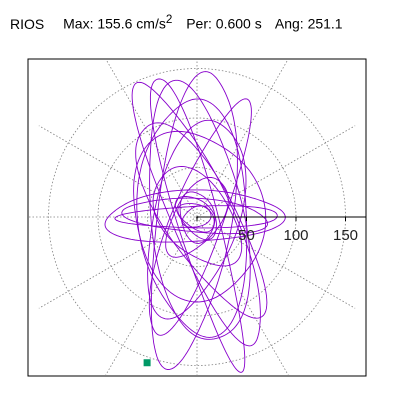 The width and height of the screenshot is (400, 400). What do you see at coordinates (281, 230) in the screenshot?
I see `radial-axis: 50 100 150` at bounding box center [281, 230].